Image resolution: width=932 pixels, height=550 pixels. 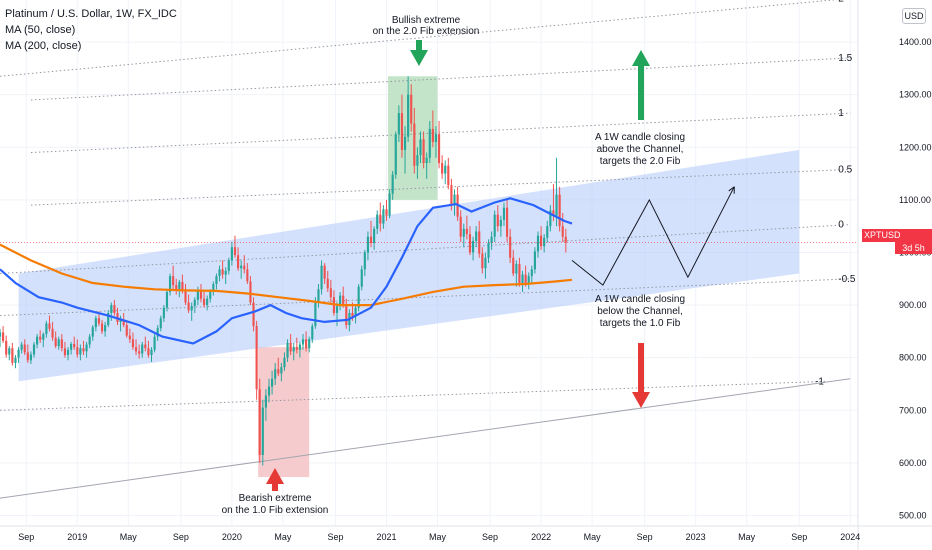 I want to click on y-tick-label-2: 700.00, so click(x=913, y=410).